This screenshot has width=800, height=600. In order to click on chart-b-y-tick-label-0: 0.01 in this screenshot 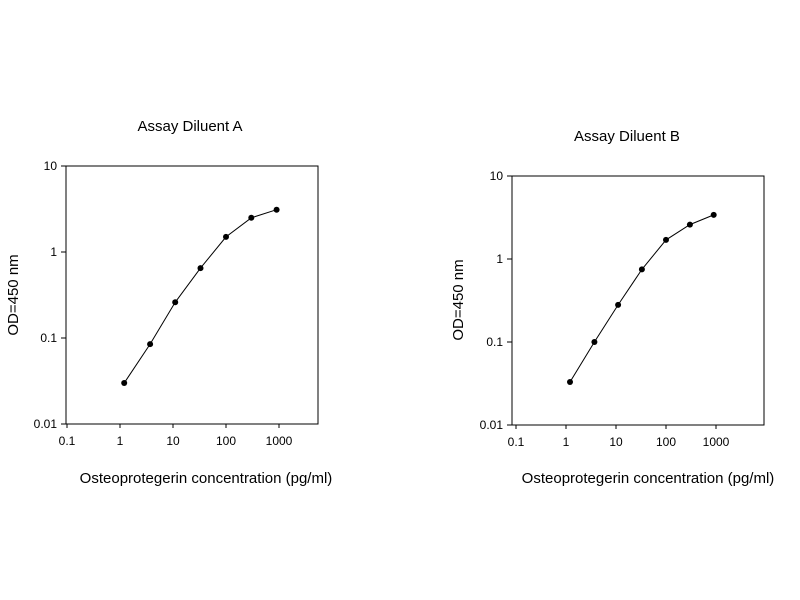, I will do `click(492, 425)`.